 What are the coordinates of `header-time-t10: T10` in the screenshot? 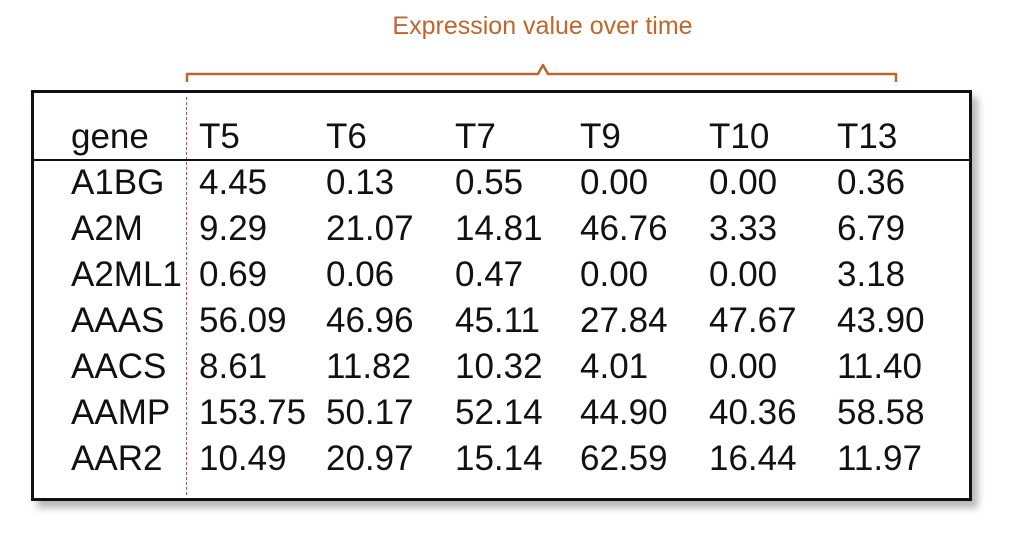 It's located at (739, 136).